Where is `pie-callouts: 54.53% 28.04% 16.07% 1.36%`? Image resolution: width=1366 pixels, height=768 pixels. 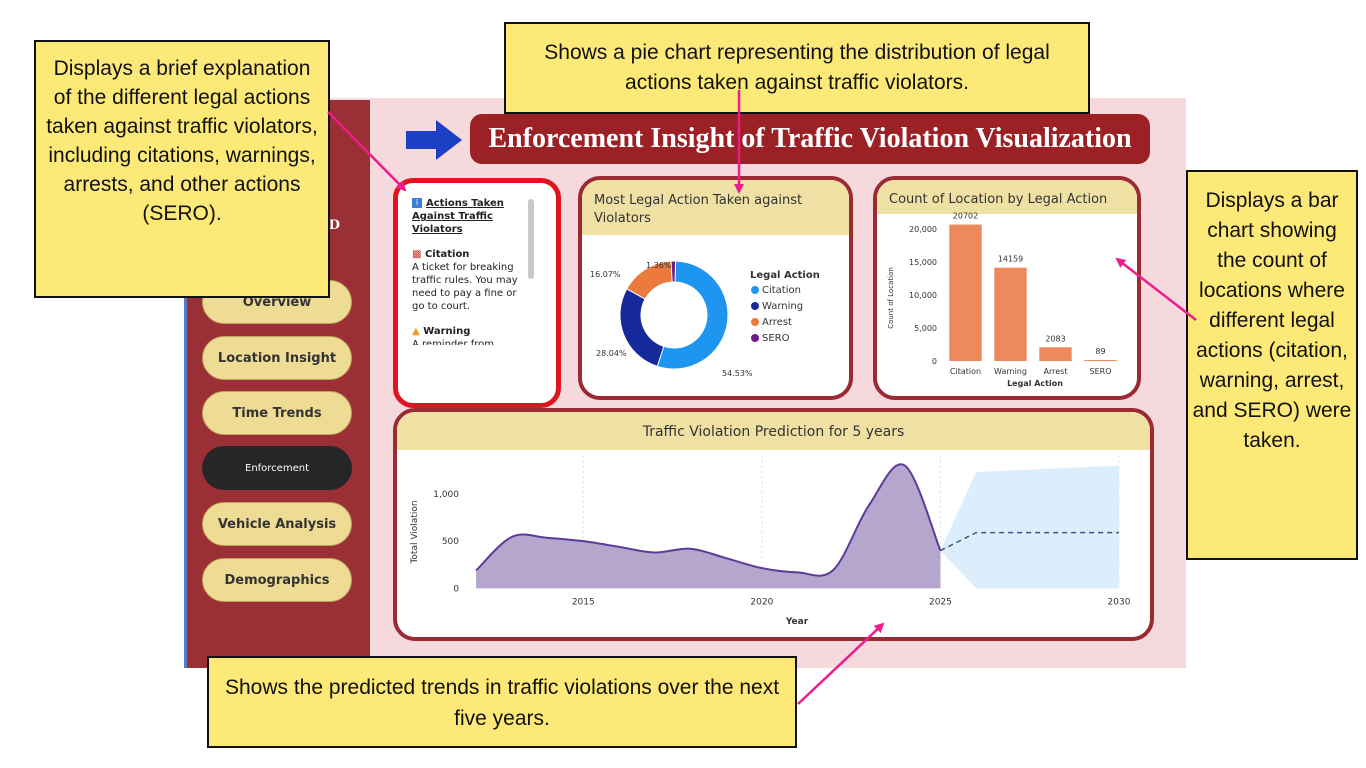 pie-callouts: 54.53% 28.04% 16.07% 1.36% is located at coordinates (671, 319).